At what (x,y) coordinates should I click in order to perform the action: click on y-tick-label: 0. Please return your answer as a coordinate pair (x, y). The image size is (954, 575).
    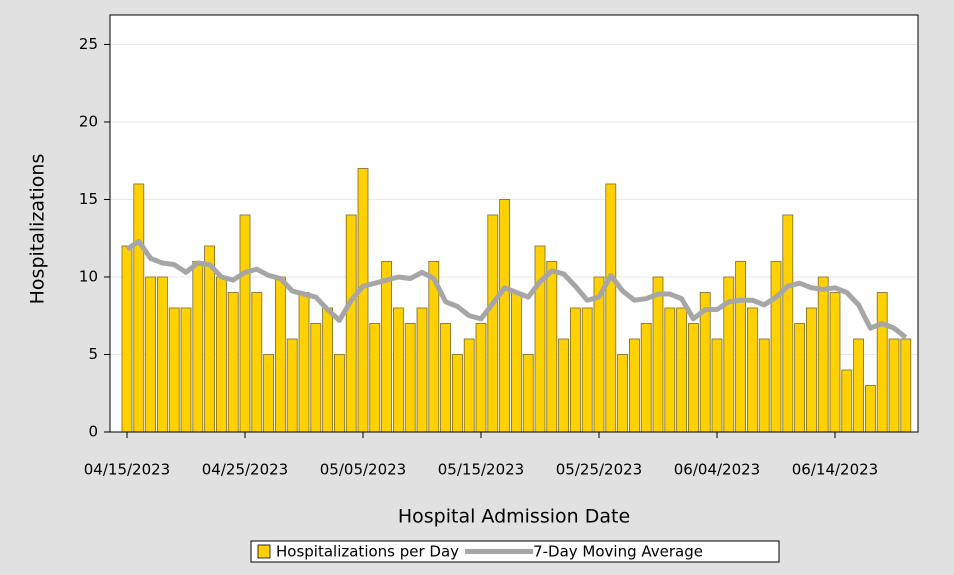
    Looking at the image, I should click on (93, 432).